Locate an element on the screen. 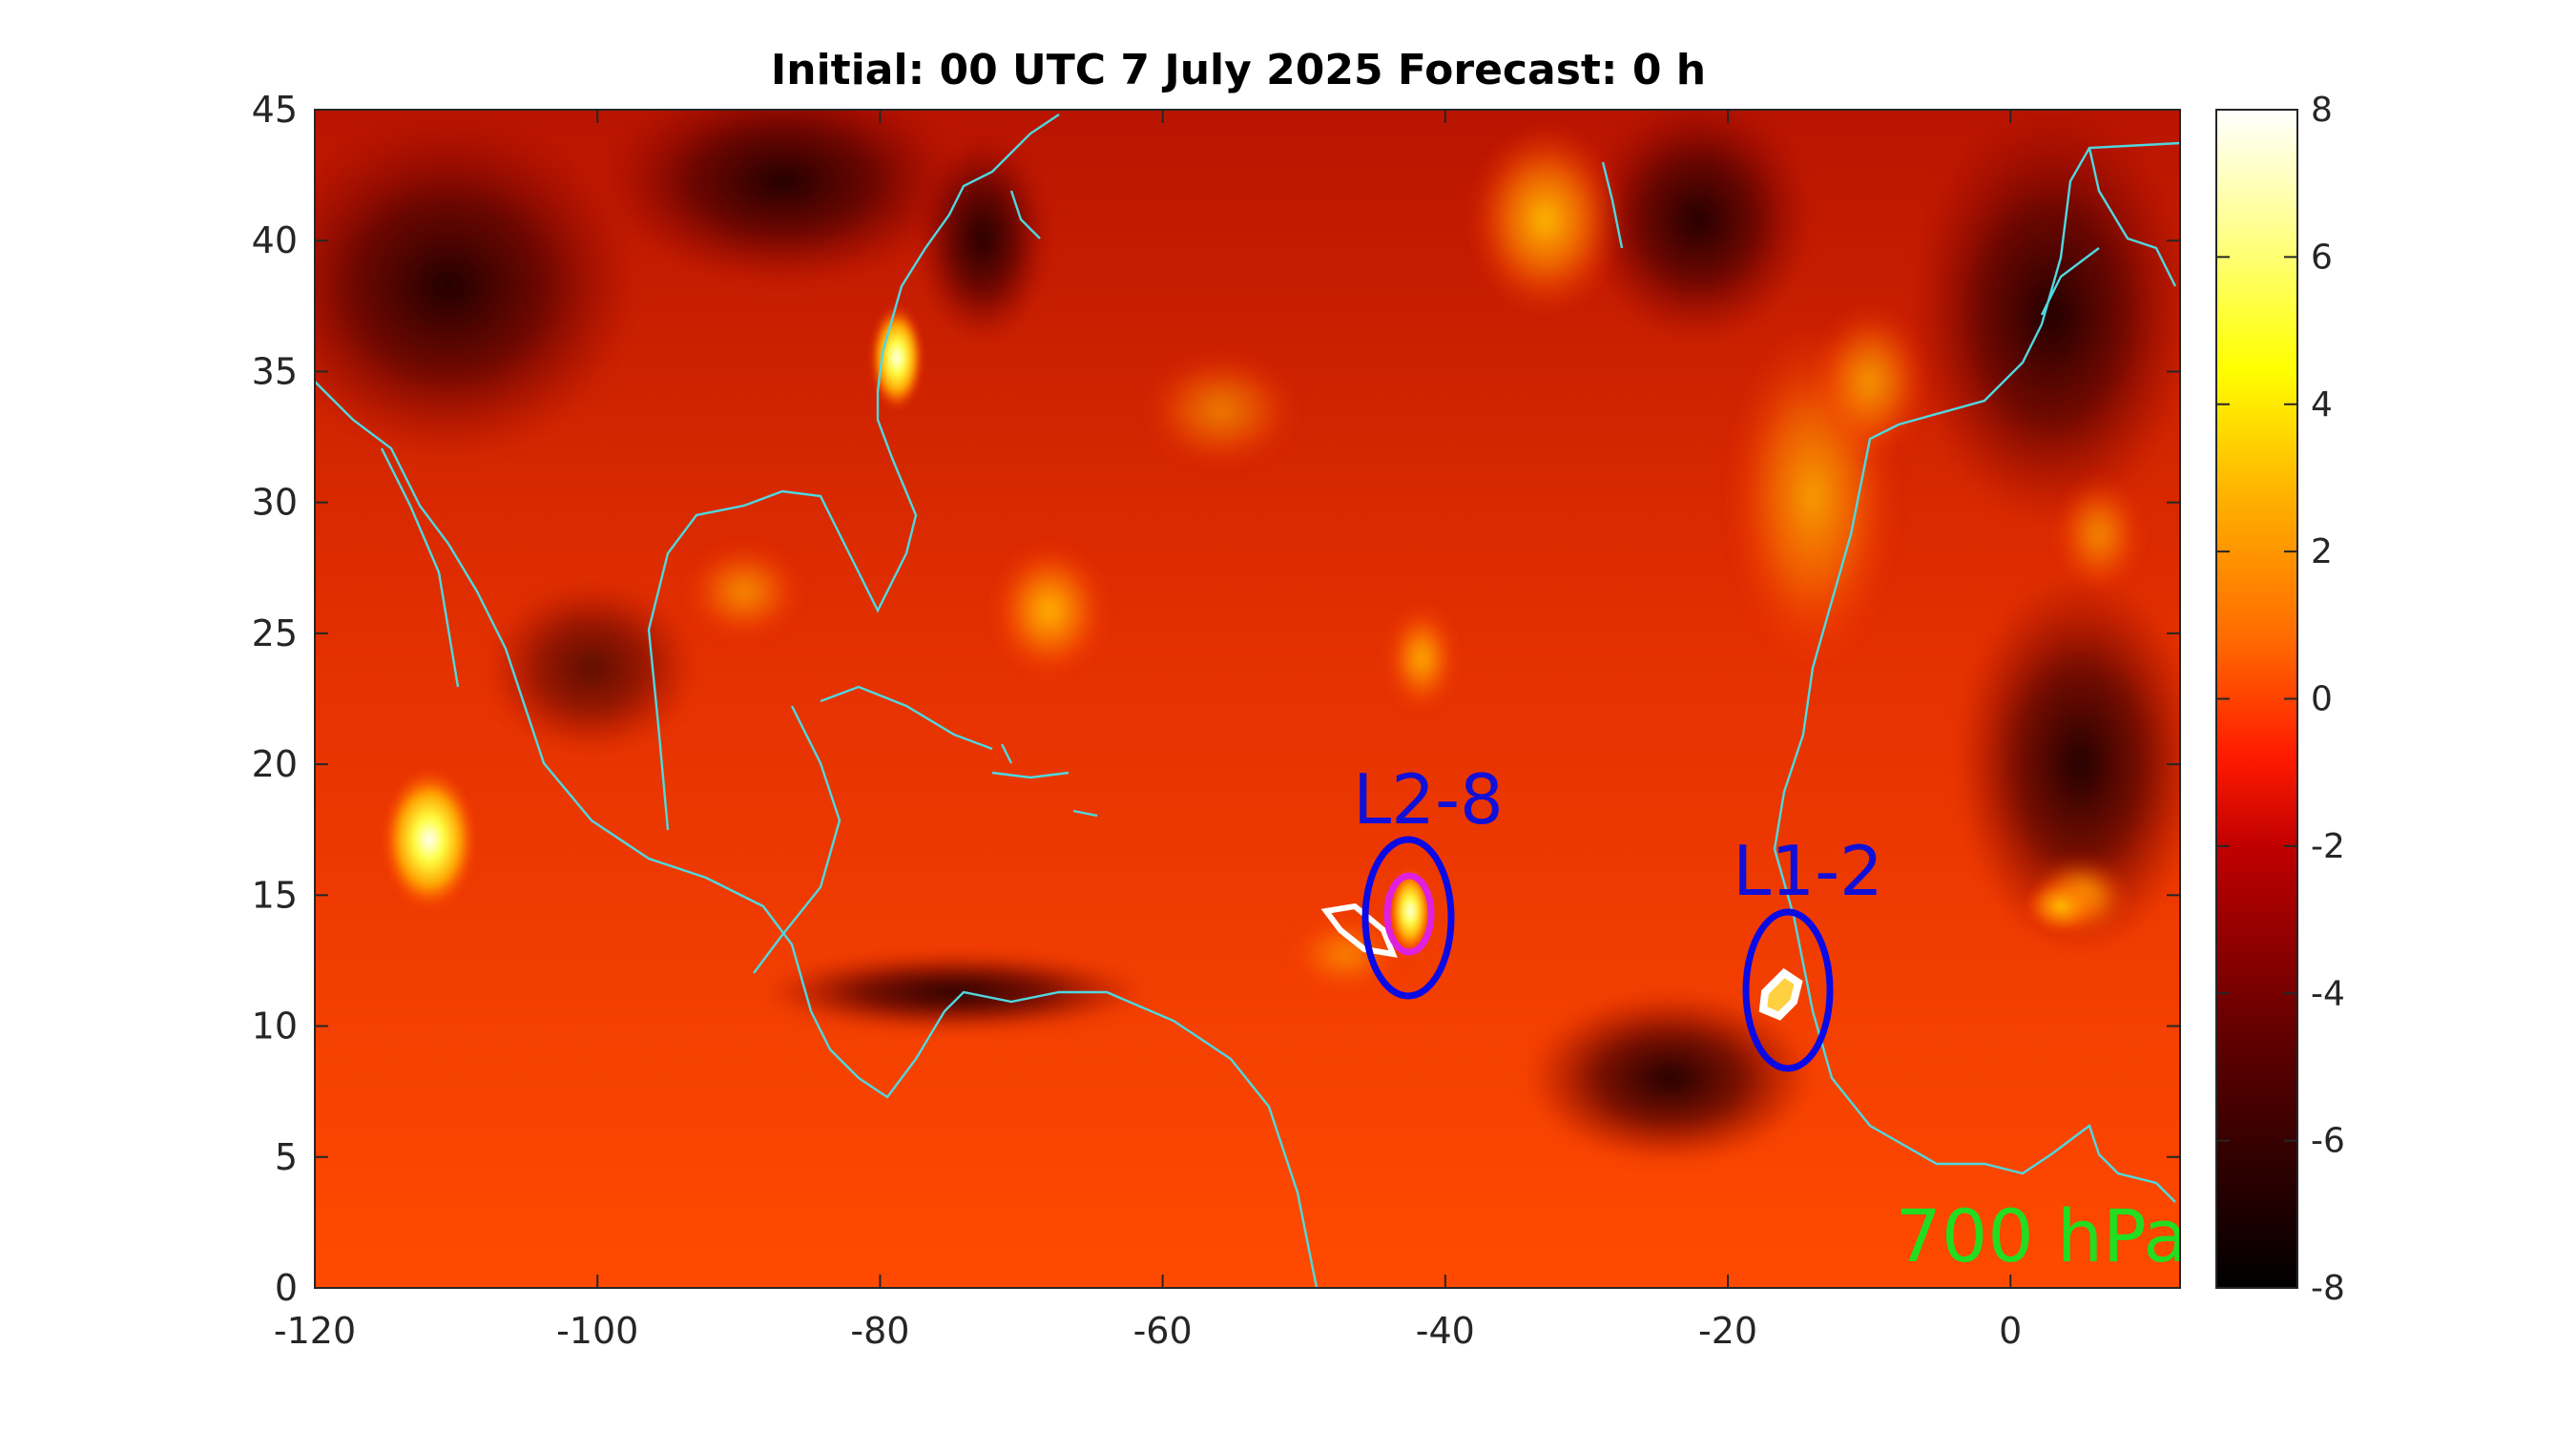 The width and height of the screenshot is (2576, 1431). y-tick-label: 5 is located at coordinates (286, 1157).